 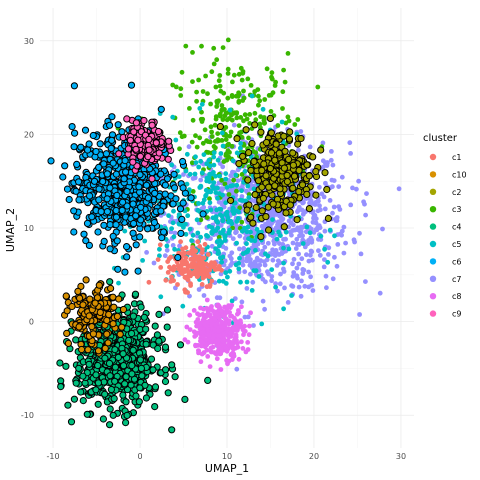 What do you see at coordinates (457, 296) in the screenshot?
I see `legend-label-c8: c8` at bounding box center [457, 296].